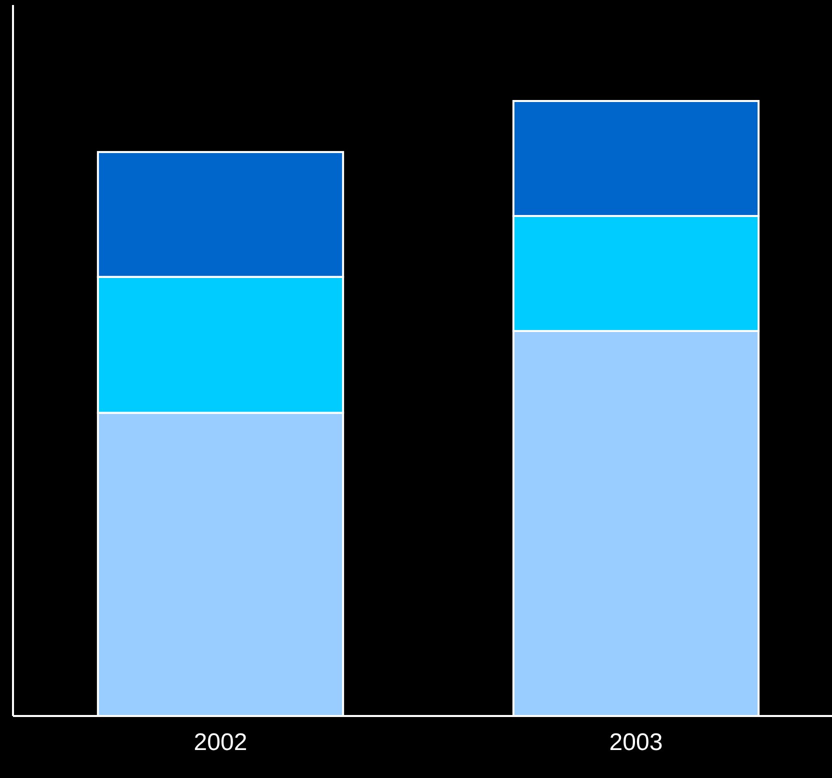 Image resolution: width=832 pixels, height=778 pixels. I want to click on x-tick-label: 2002, so click(221, 742).